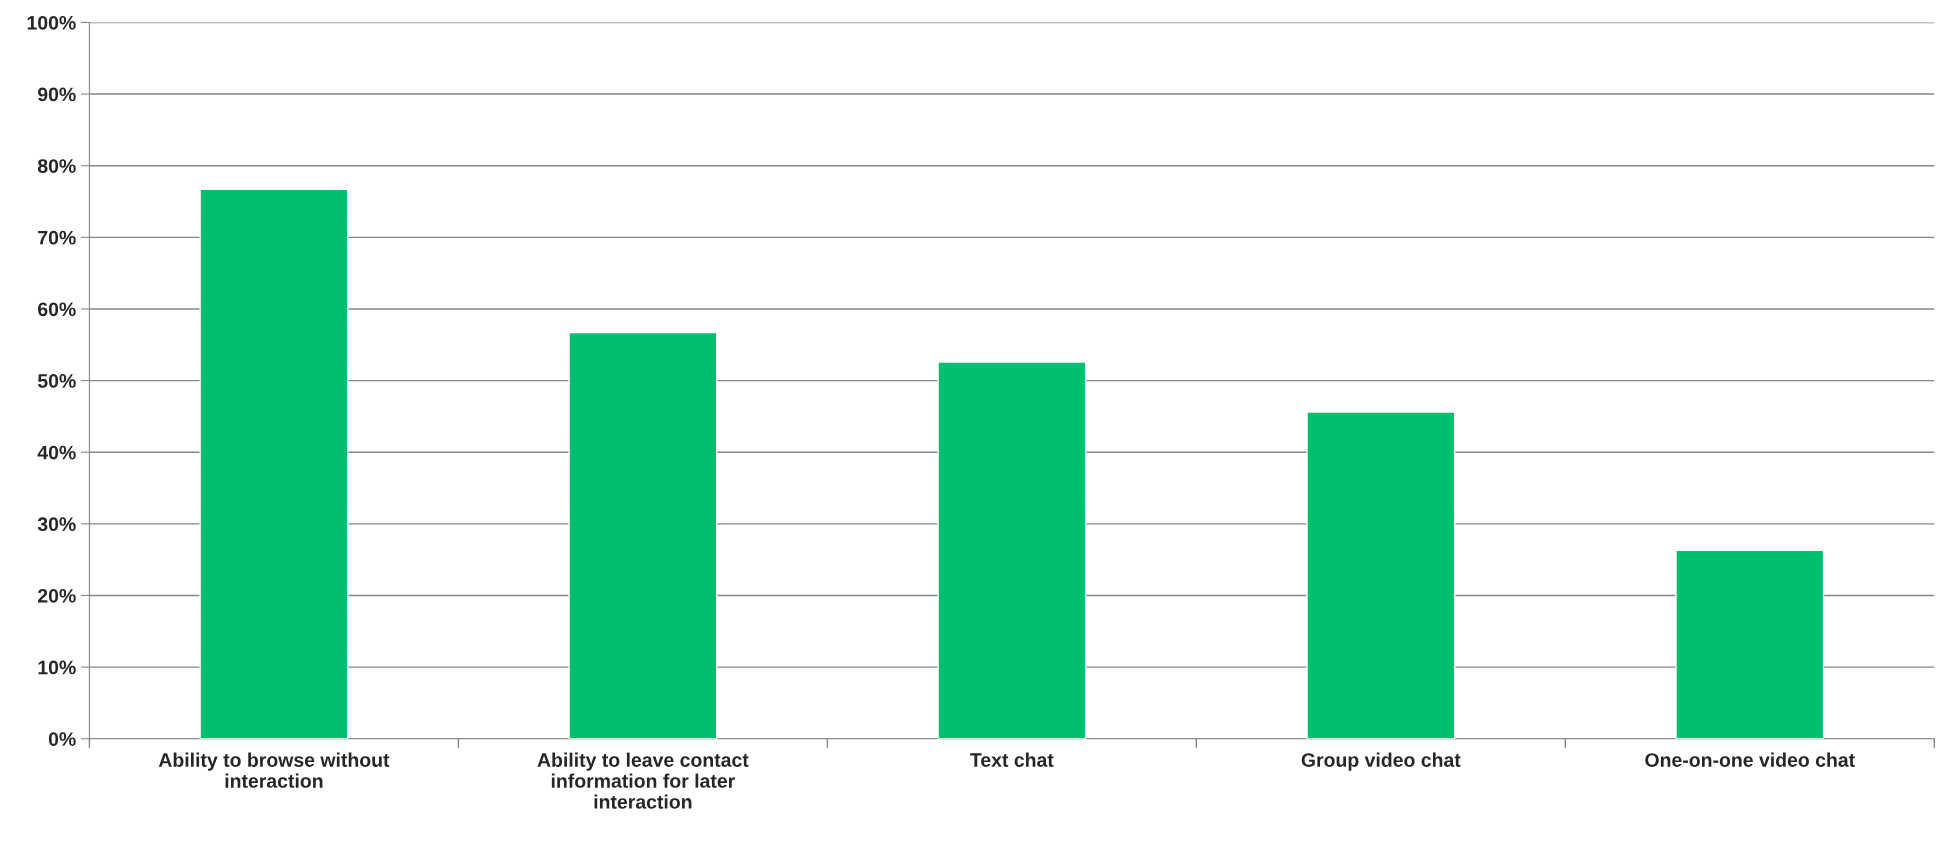  What do you see at coordinates (62, 739) in the screenshot?
I see `y-tick-label: 0%` at bounding box center [62, 739].